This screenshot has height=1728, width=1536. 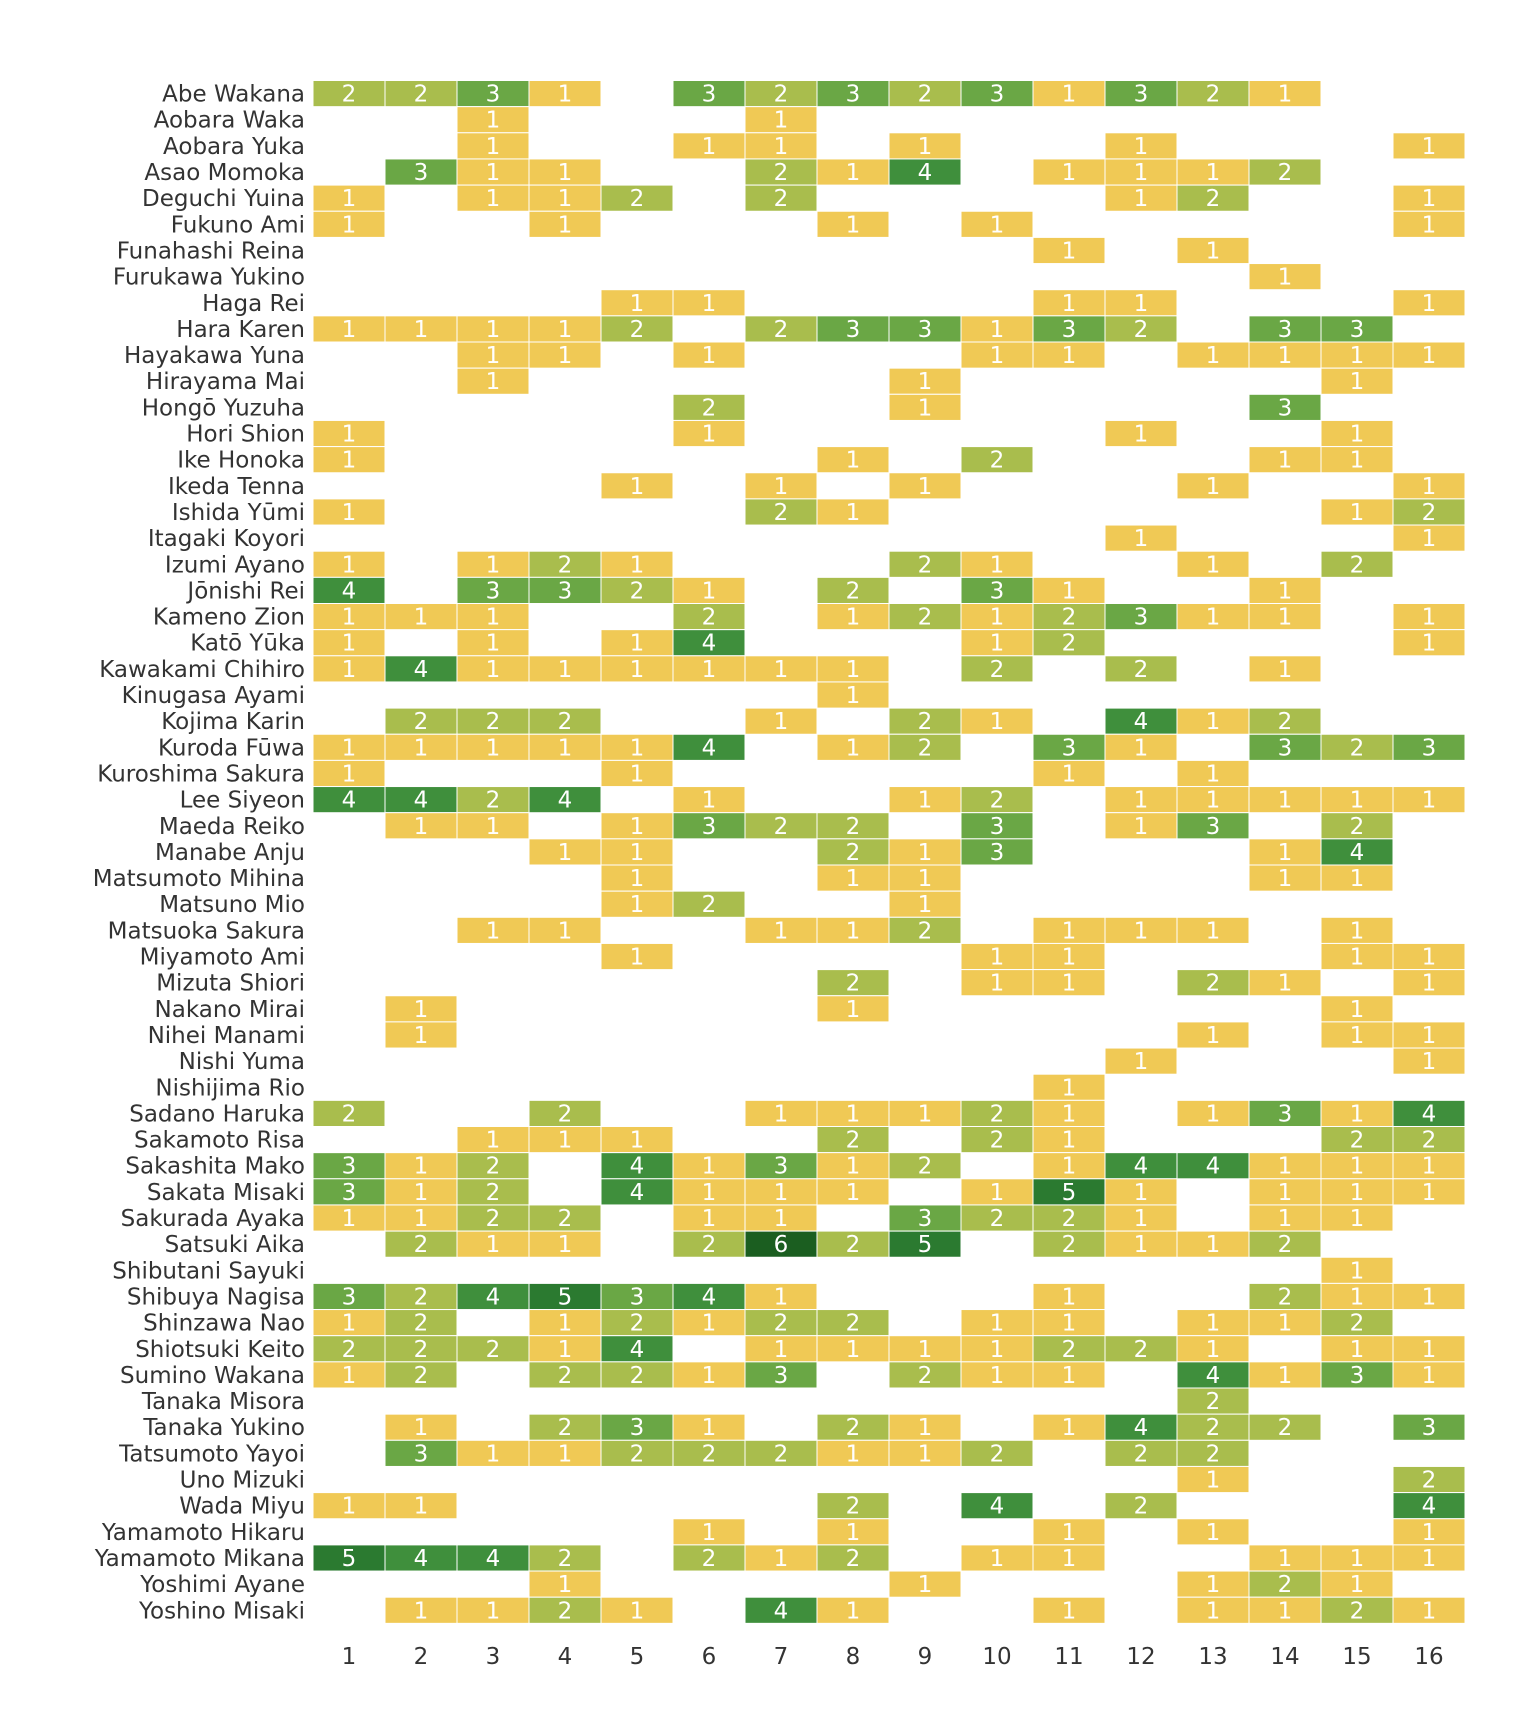 I want to click on row-label: Aobara Yuka, so click(x=234, y=147).